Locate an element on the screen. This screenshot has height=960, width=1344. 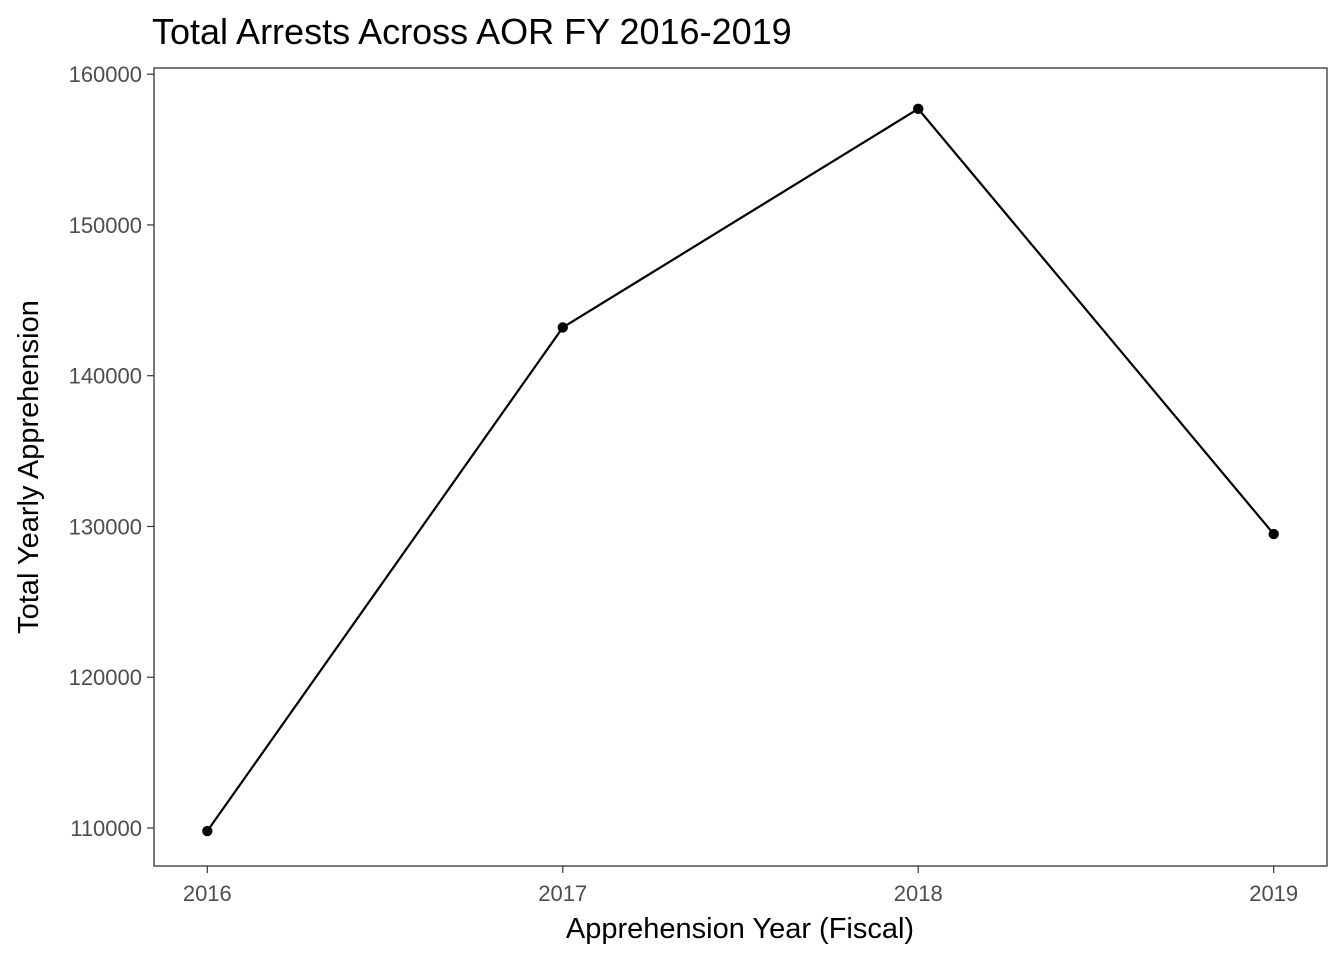
x-tick-label: 2016 is located at coordinates (207, 893).